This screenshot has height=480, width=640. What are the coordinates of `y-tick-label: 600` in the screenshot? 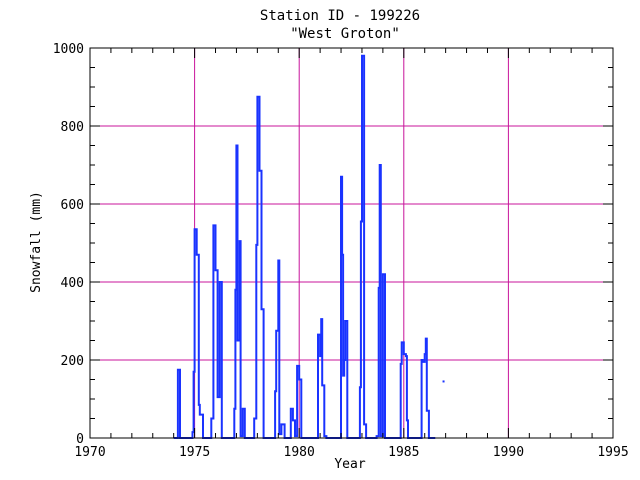 It's located at (72, 205).